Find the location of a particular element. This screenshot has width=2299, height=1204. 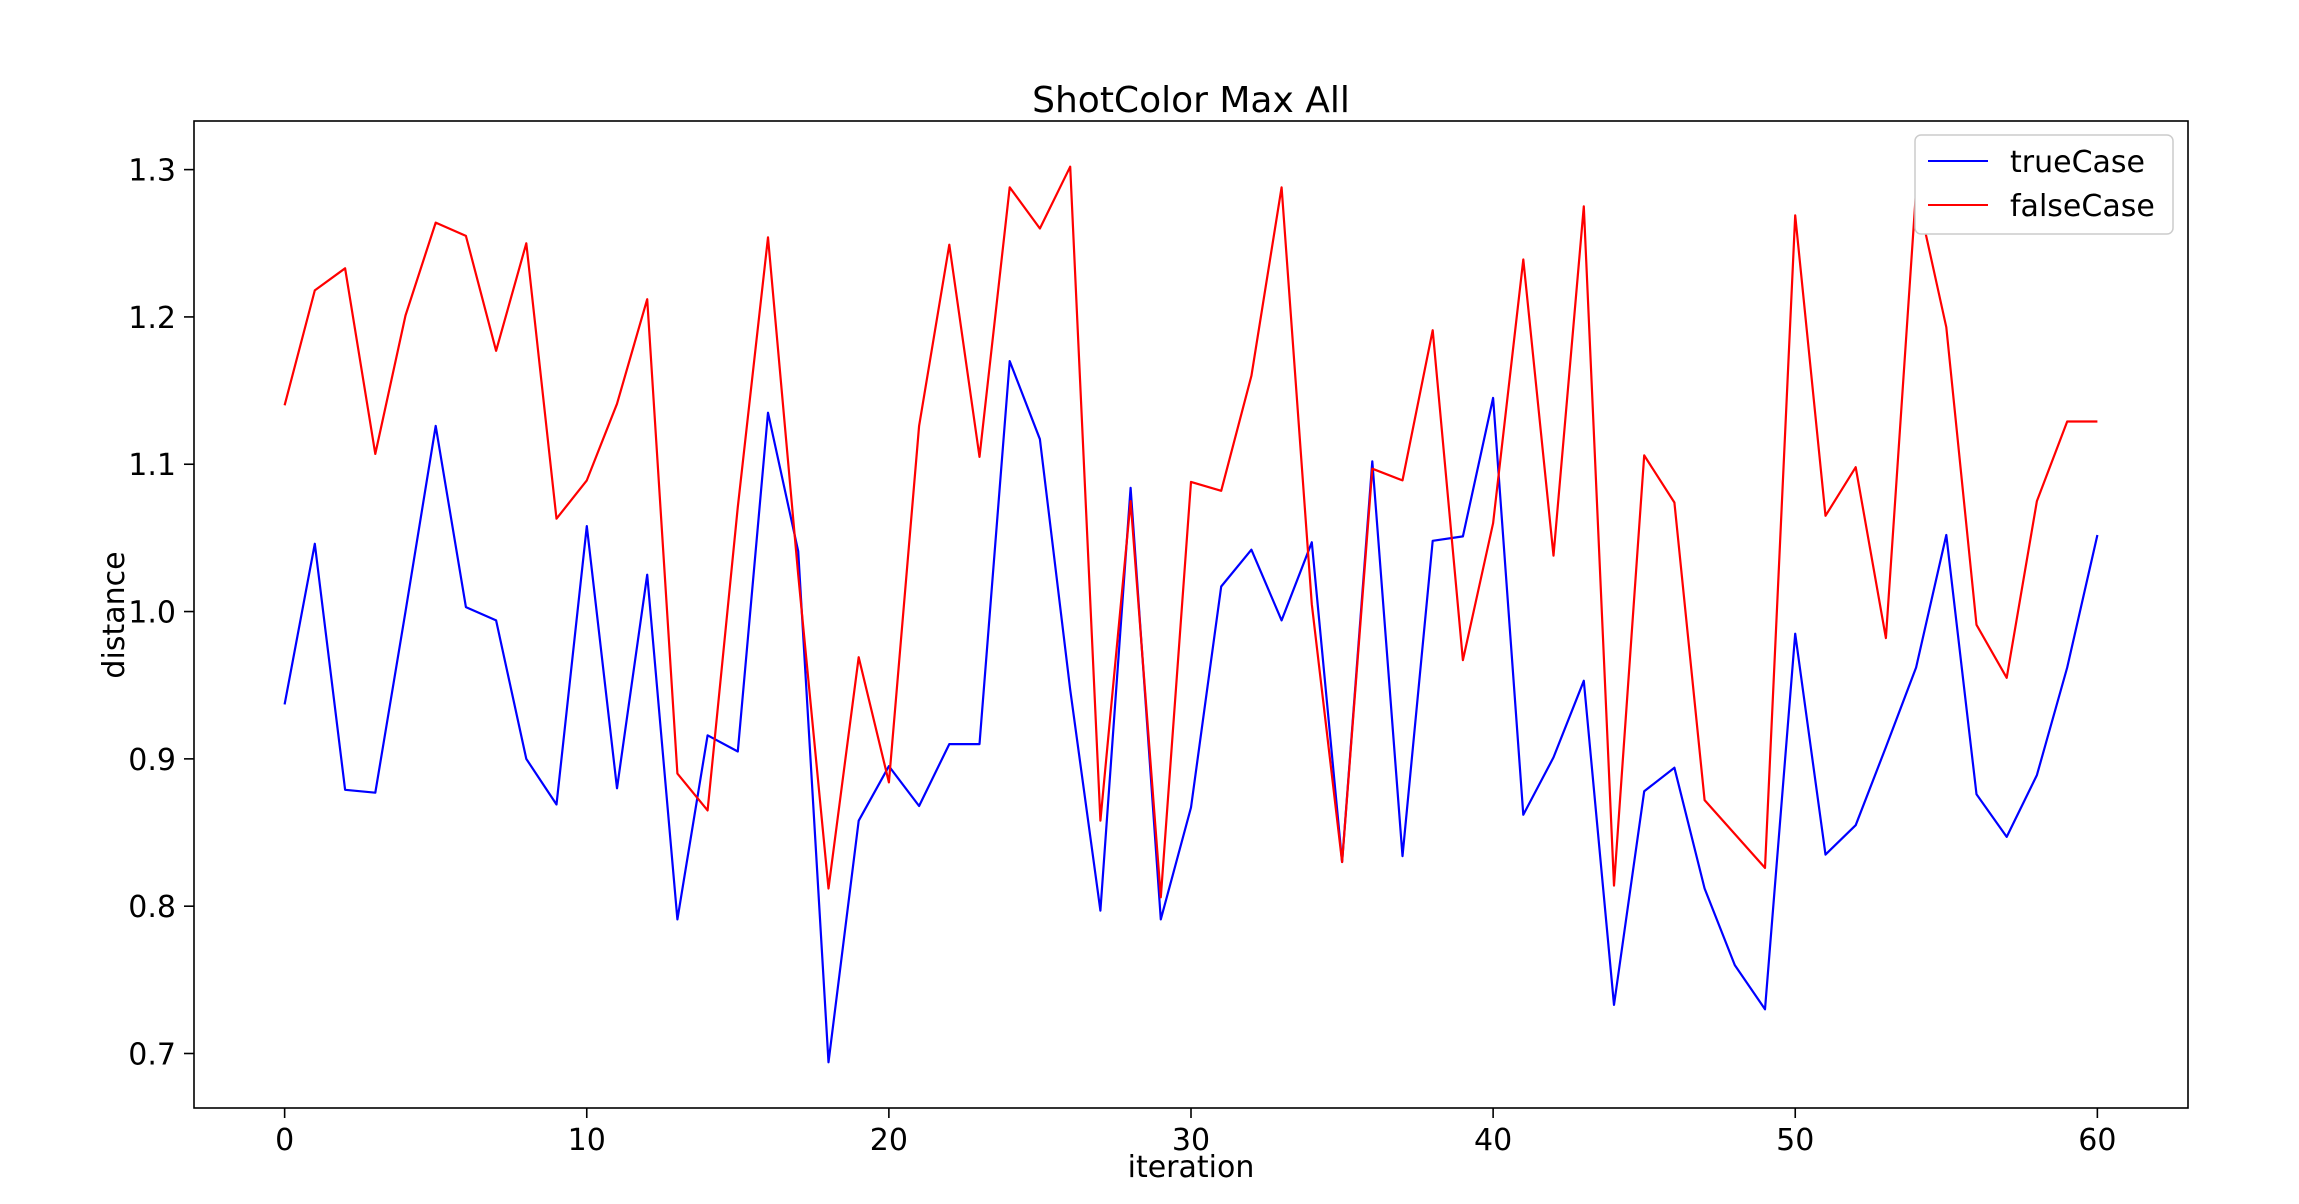

x-tick-label: 10 is located at coordinates (587, 1140).